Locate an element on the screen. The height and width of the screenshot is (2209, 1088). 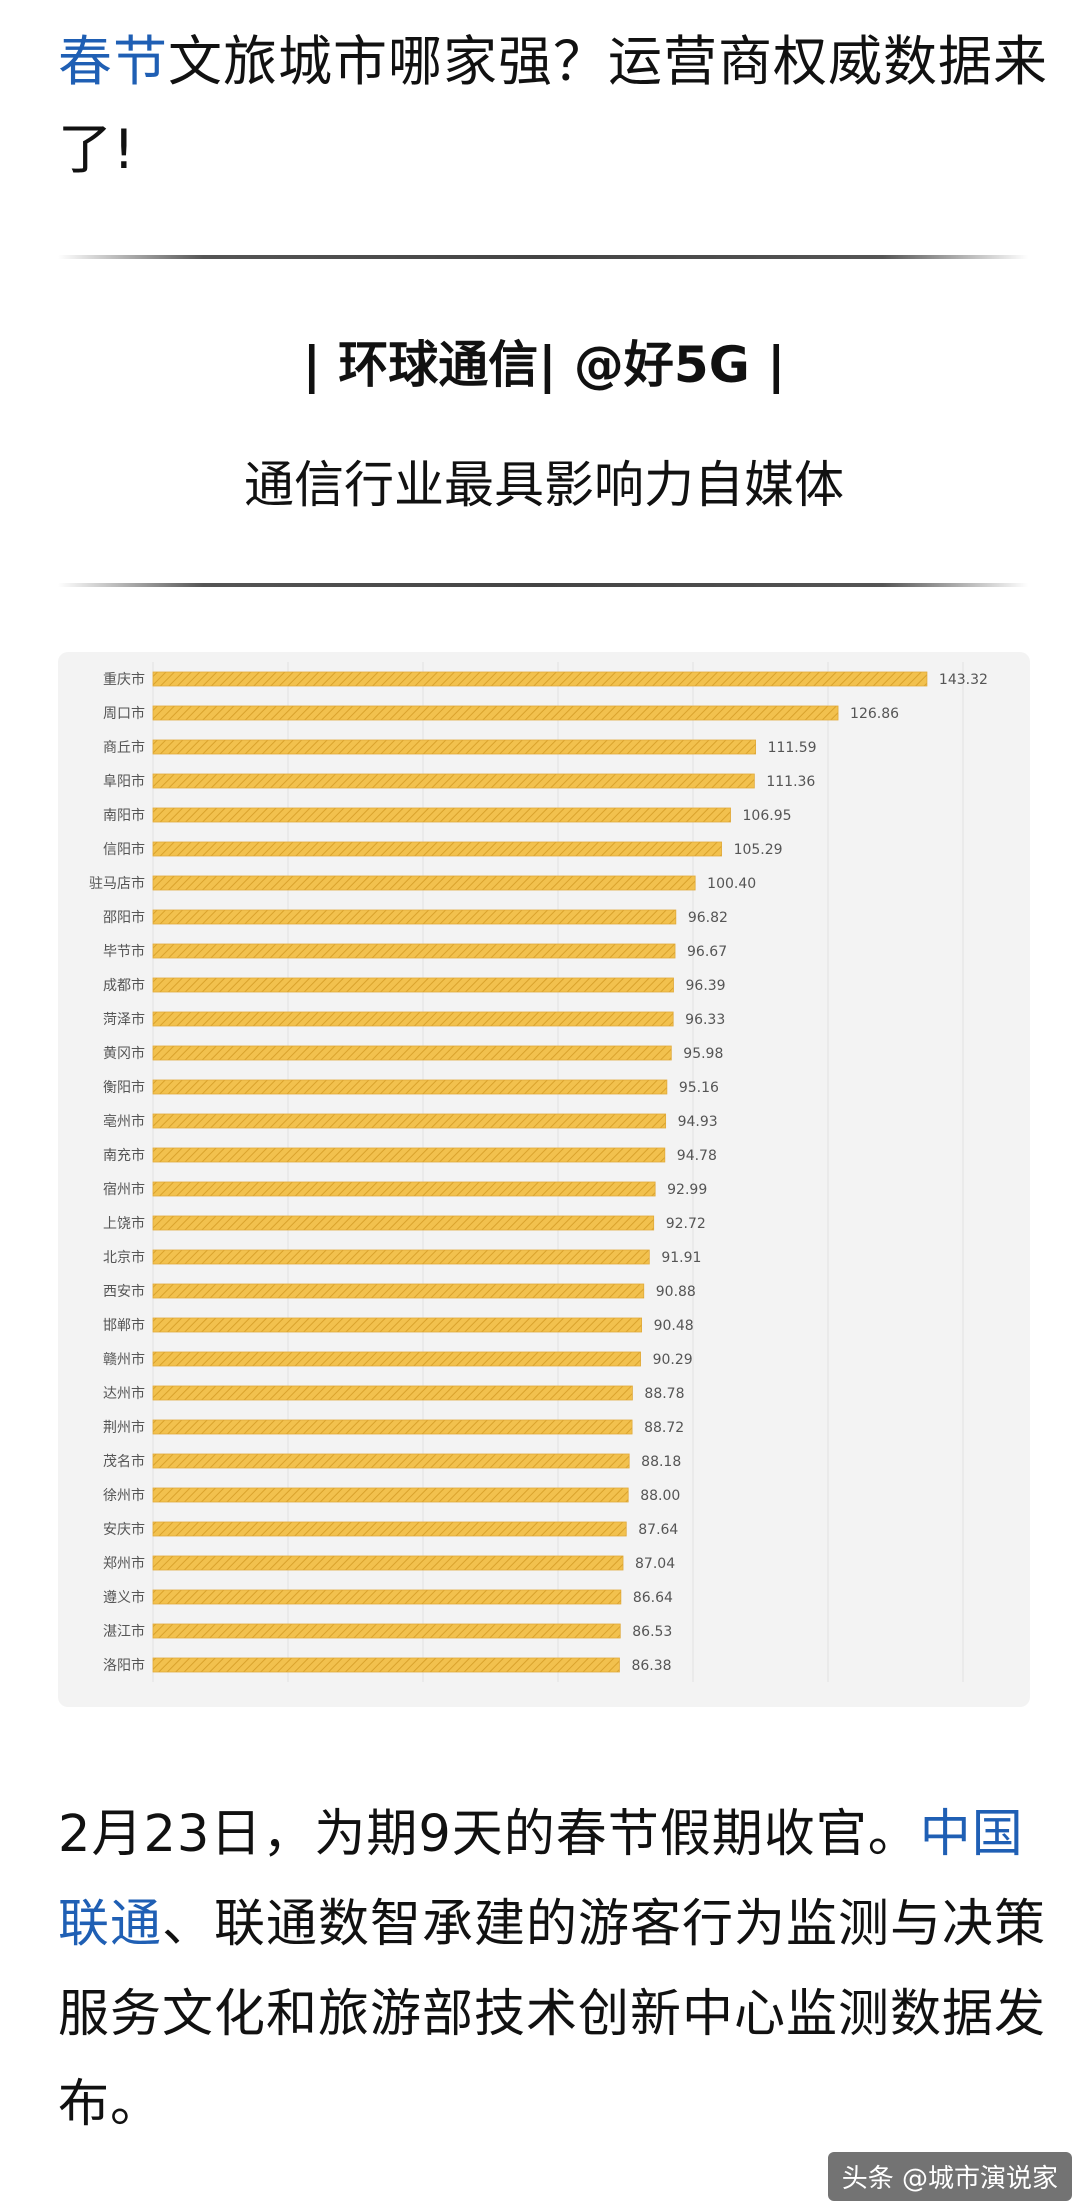
value-label: 105.29 is located at coordinates (758, 850).